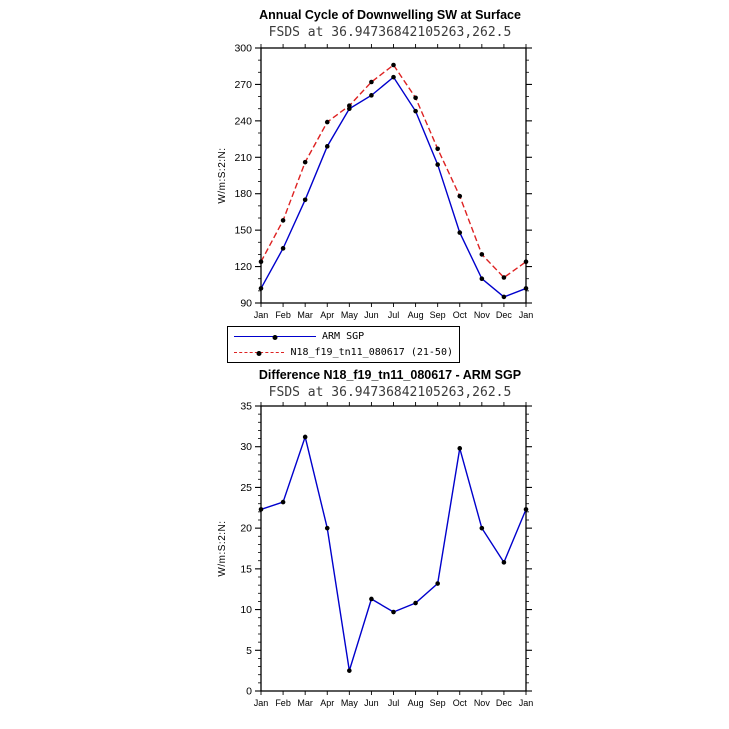  Describe the element at coordinates (390, 392) in the screenshot. I see `difference-chart-subtitle: FSDS at 36.94736842105263,262.5` at that location.